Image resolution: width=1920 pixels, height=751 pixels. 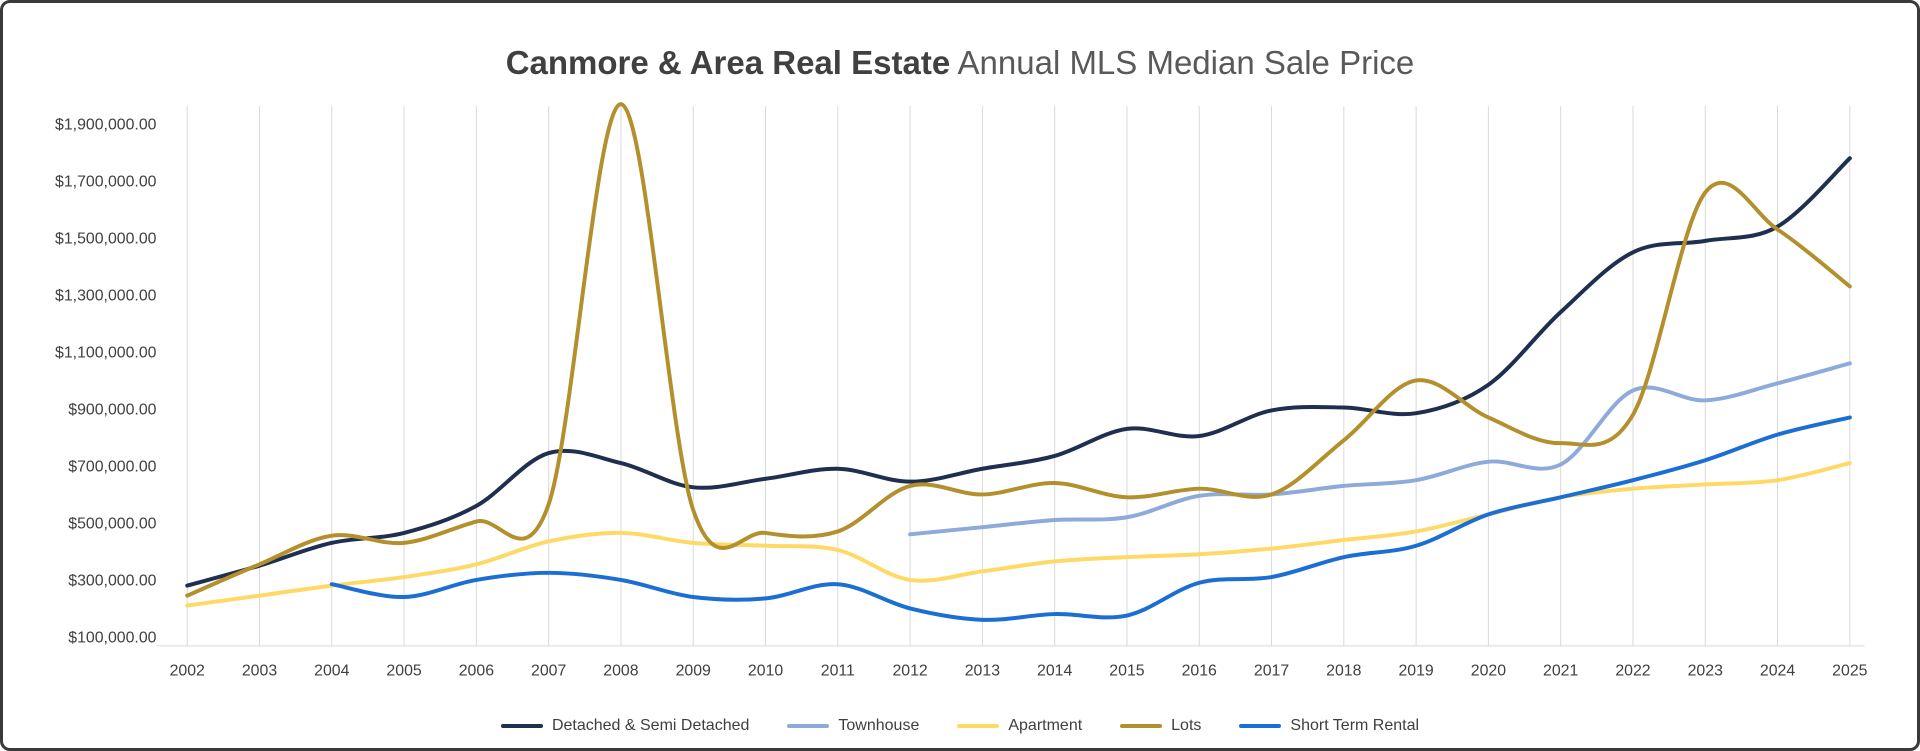 I want to click on legend-item-detached-semi-detached: Detached & Semi Detached, so click(x=625, y=726).